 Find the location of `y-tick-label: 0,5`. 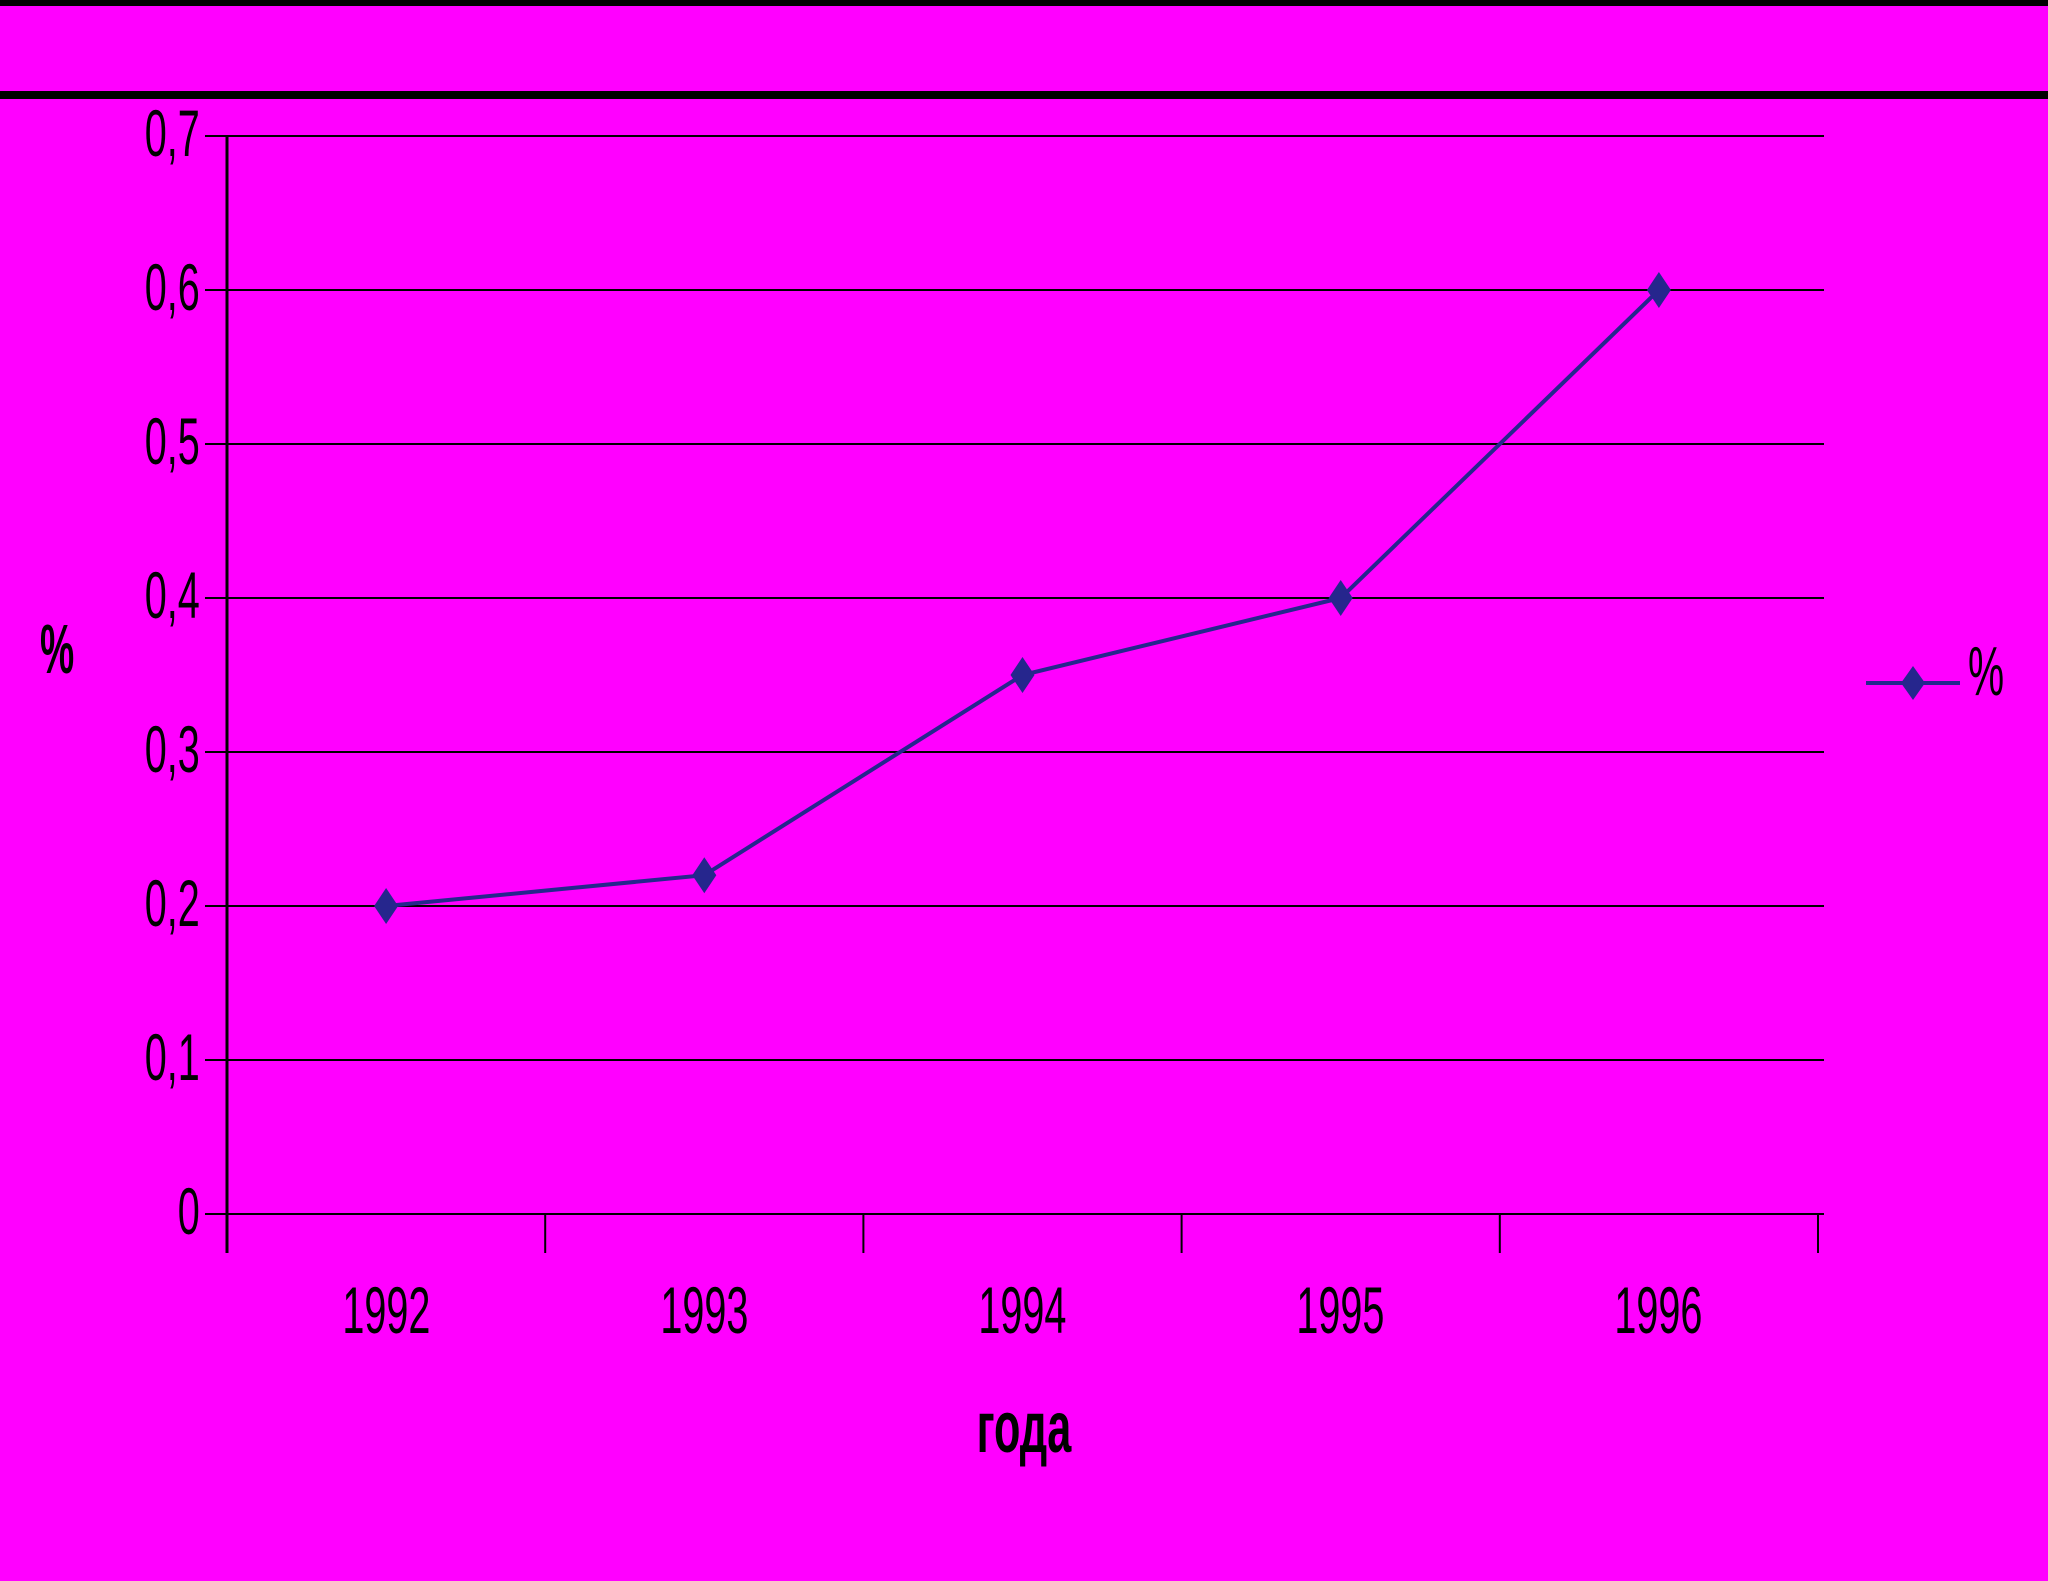

y-tick-label: 0,5 is located at coordinates (100, 441).